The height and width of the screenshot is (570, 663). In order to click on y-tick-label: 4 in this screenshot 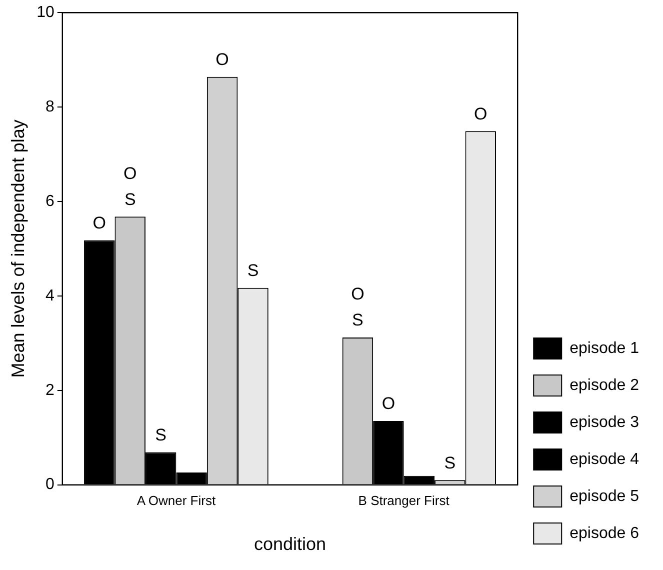, I will do `click(49, 295)`.